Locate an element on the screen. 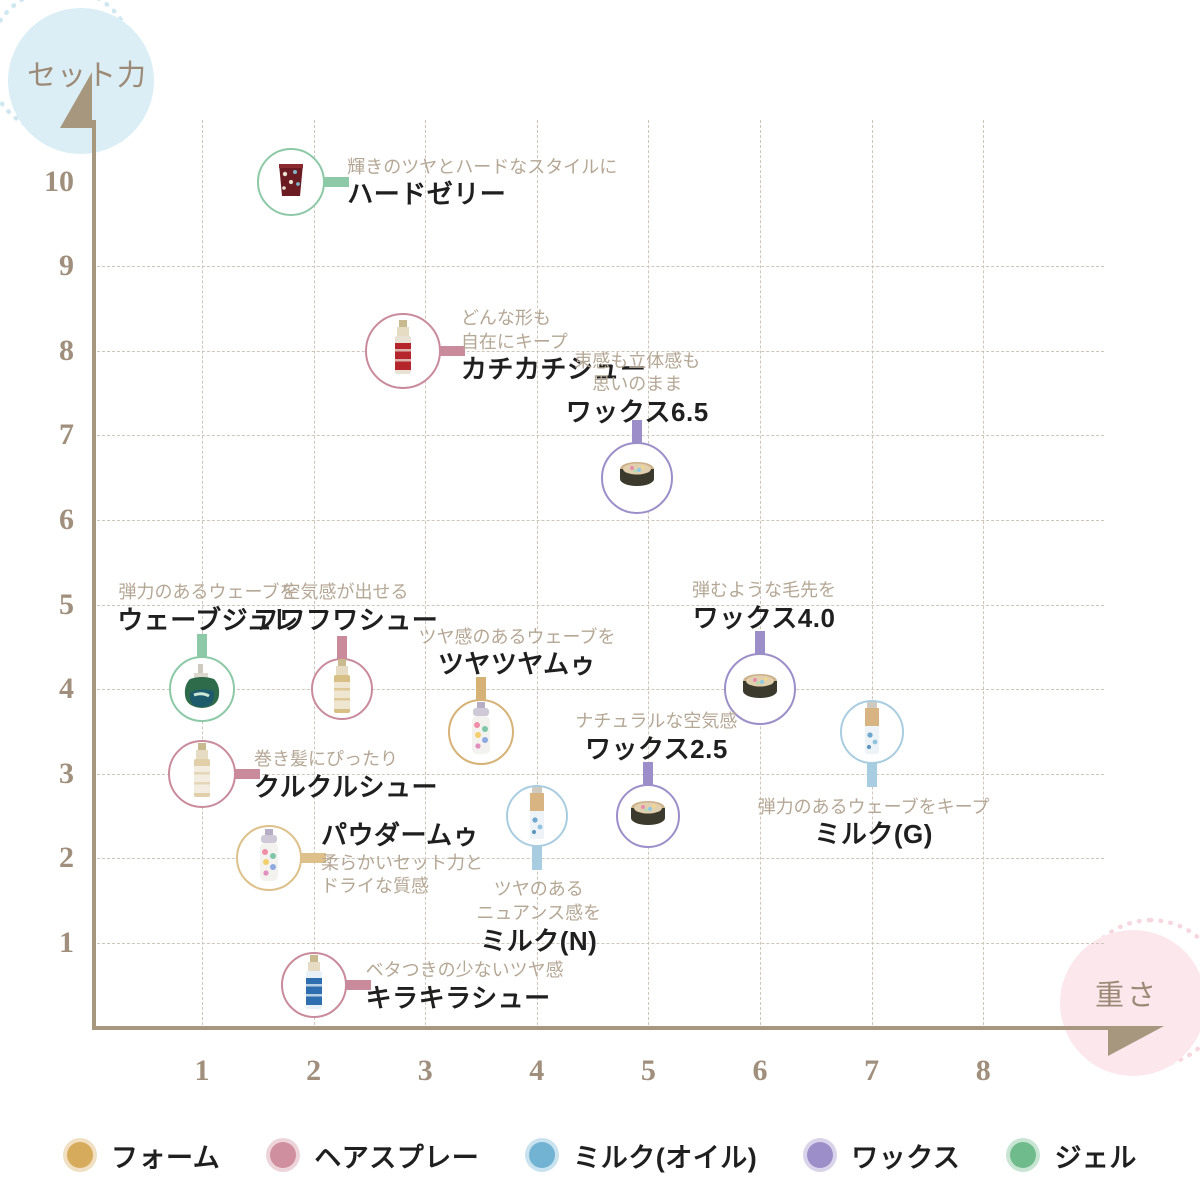  callout-desc-line: 輝きのツヤとハードなスタイルに is located at coordinates (482, 166).